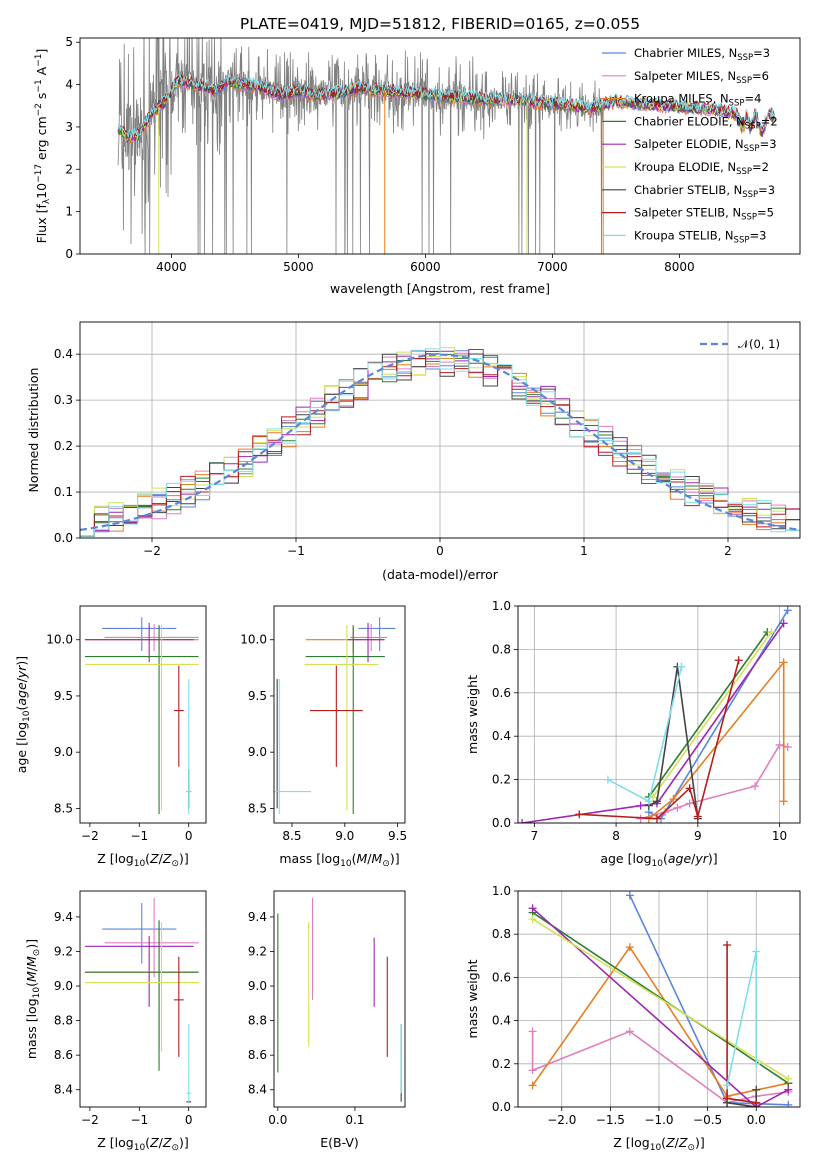 This screenshot has height=1174, width=819. I want to click on y-tick-label: 4, so click(69, 85).